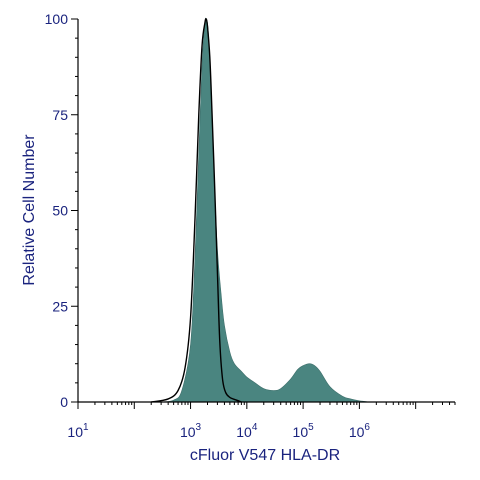 This screenshot has width=480, height=480. What do you see at coordinates (57, 19) in the screenshot?
I see `y-tick-label: 100` at bounding box center [57, 19].